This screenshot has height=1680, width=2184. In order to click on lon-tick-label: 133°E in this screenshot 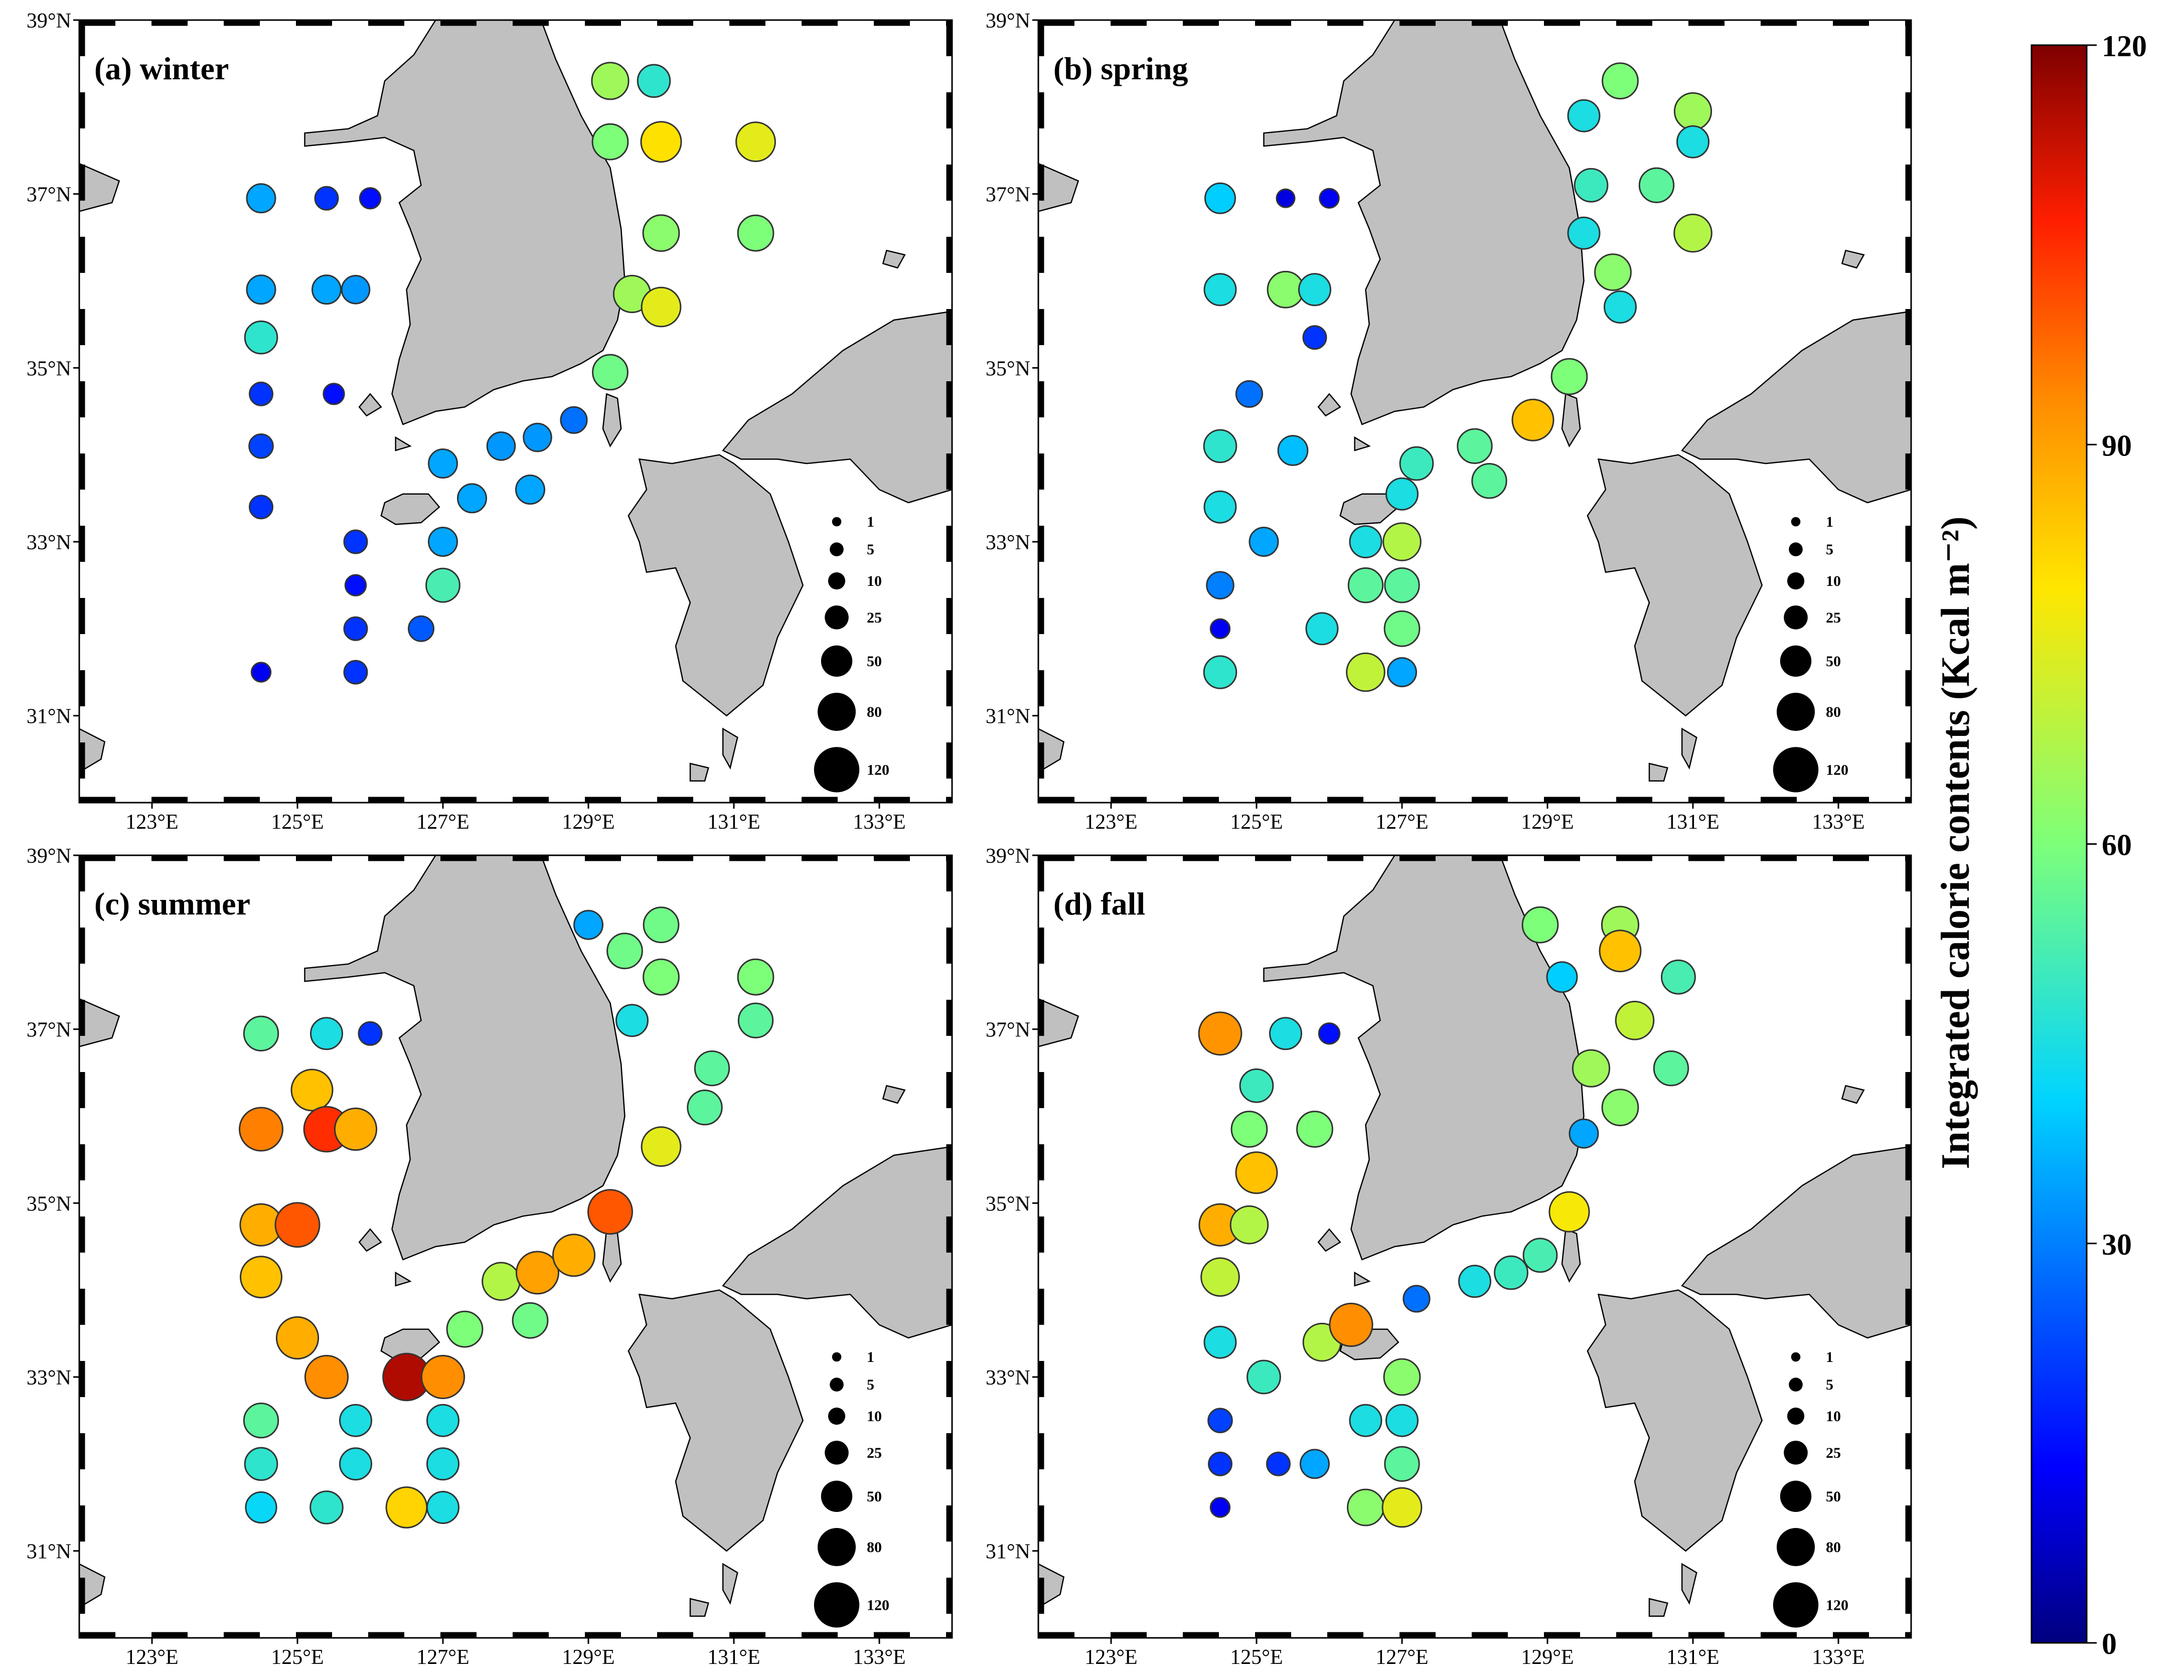, I will do `click(879, 1658)`.